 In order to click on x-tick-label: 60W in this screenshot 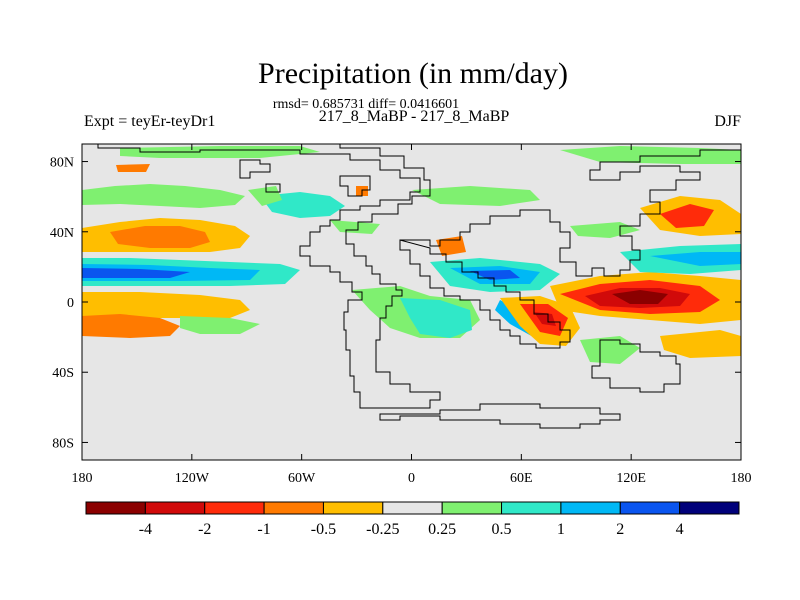, I will do `click(302, 478)`.